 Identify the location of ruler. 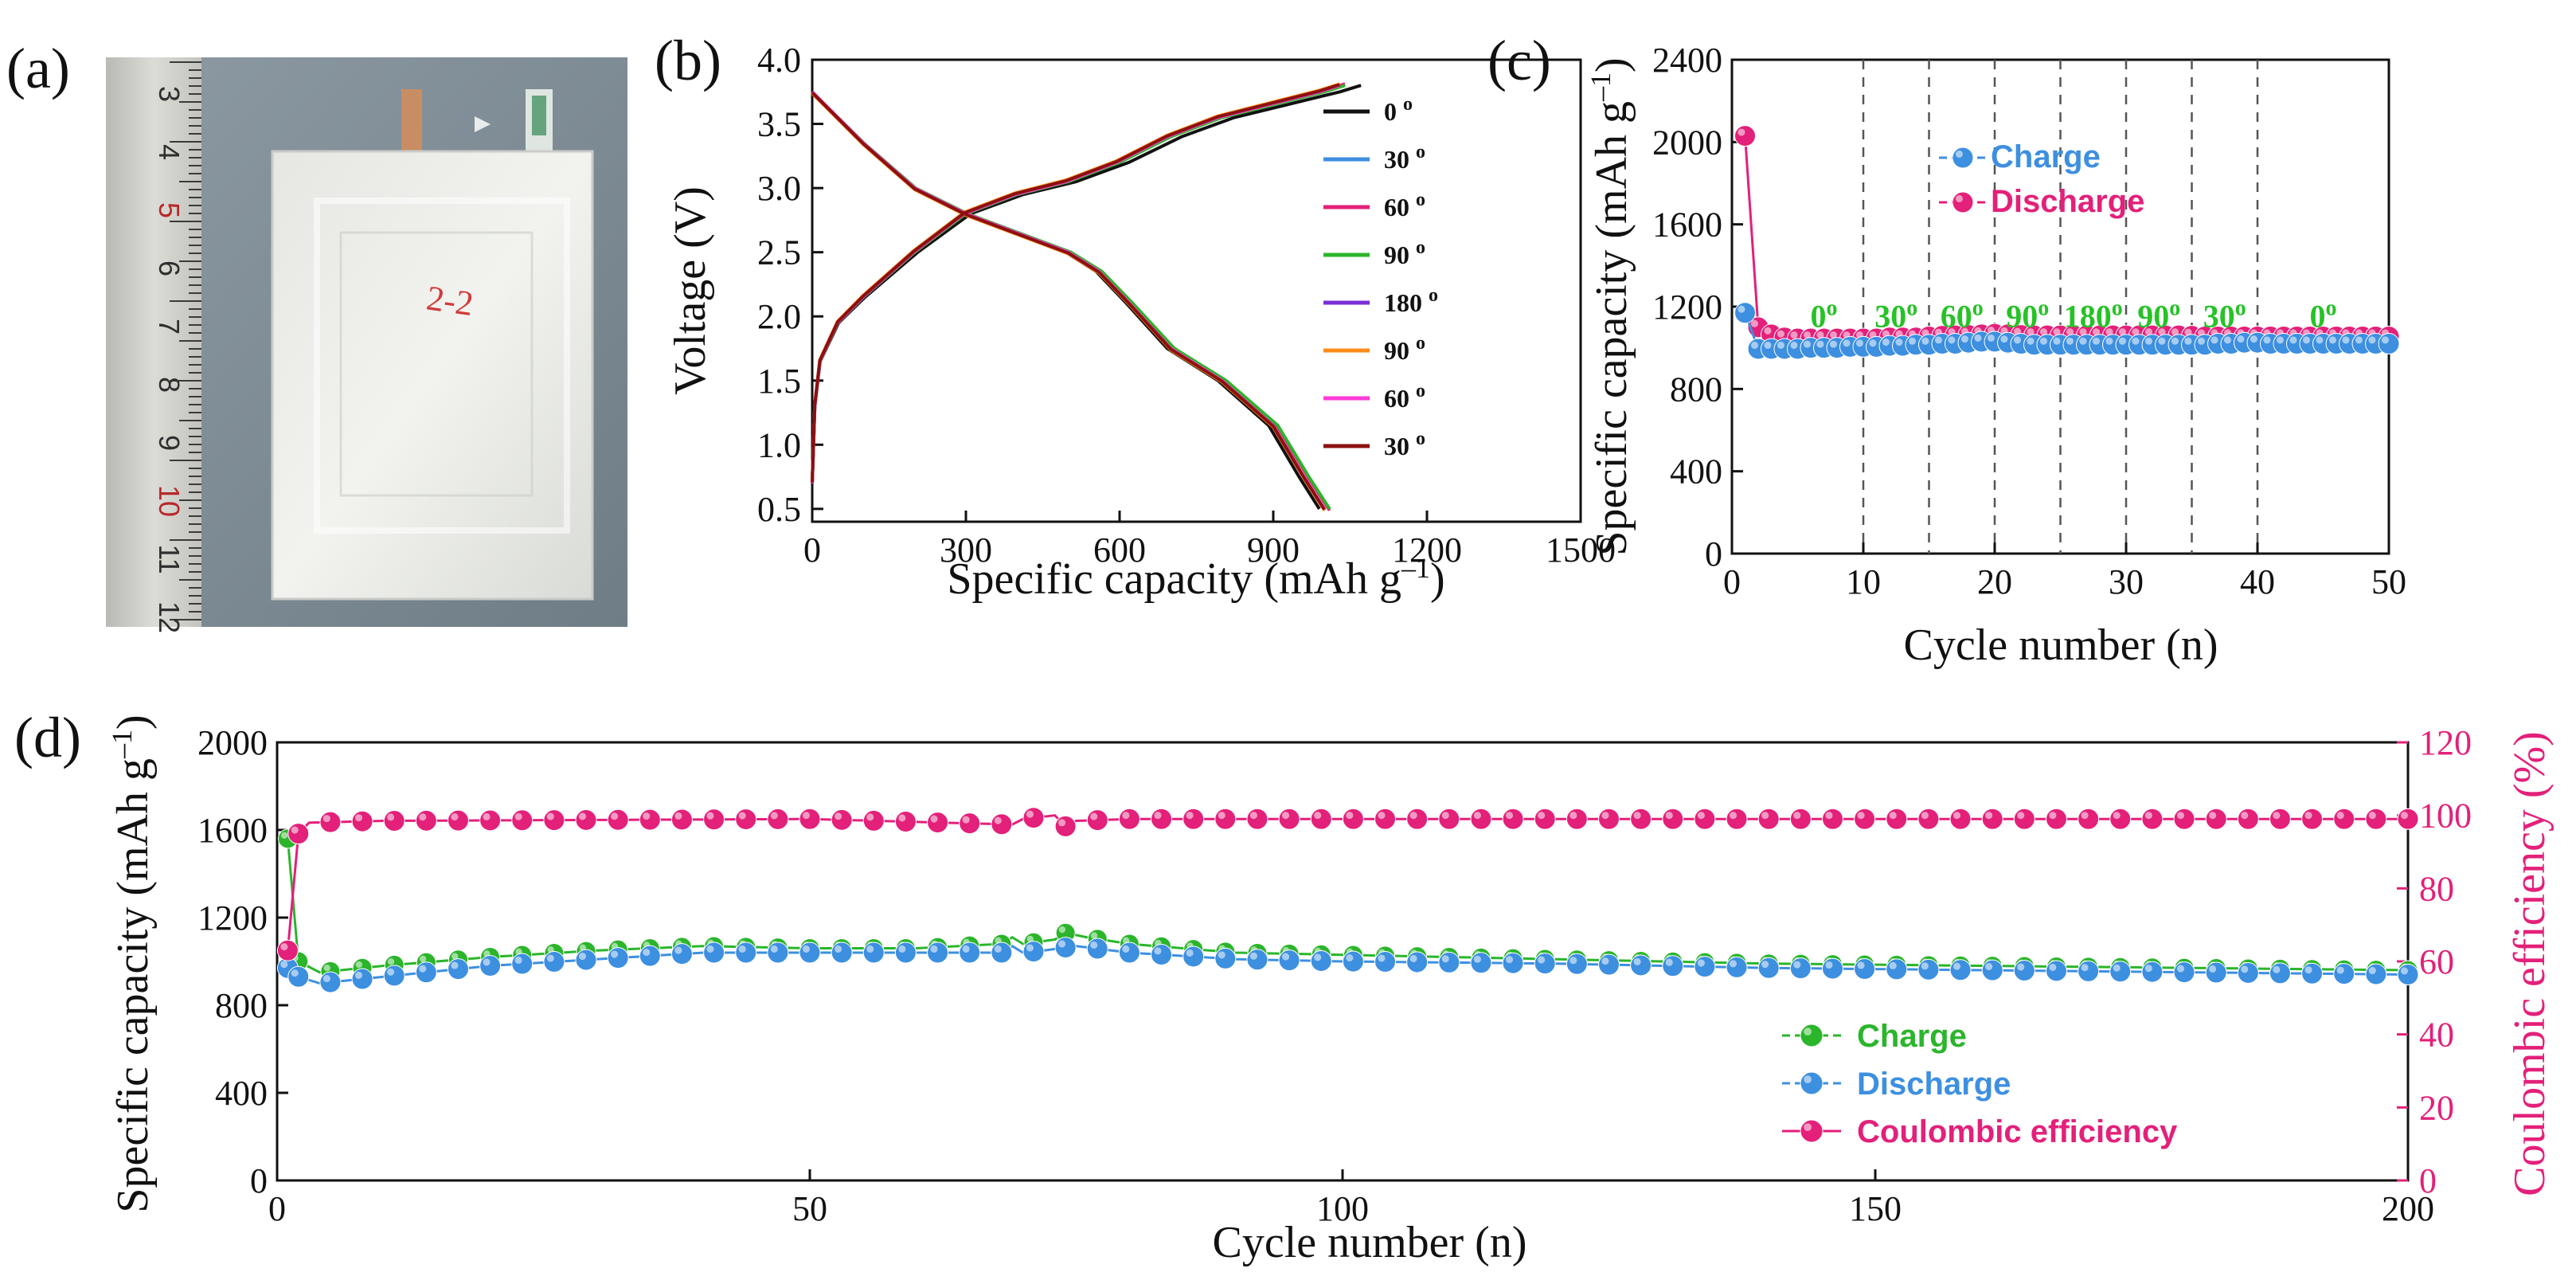
(153, 342).